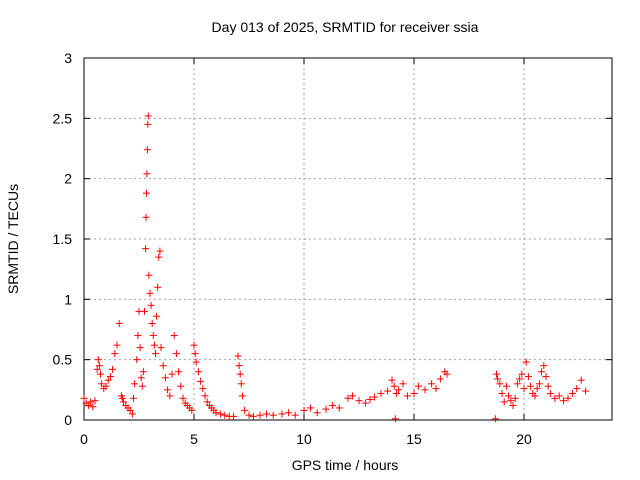  What do you see at coordinates (68, 179) in the screenshot?
I see `y-tick-label: 2` at bounding box center [68, 179].